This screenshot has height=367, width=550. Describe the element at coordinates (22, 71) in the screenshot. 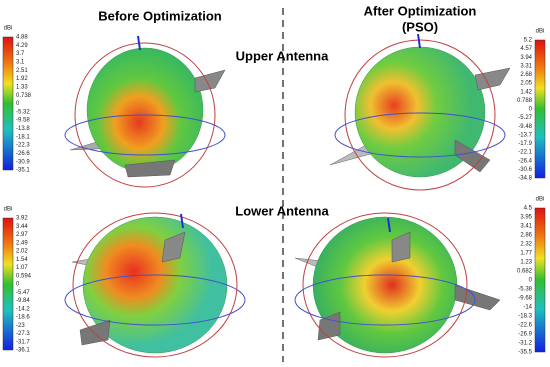

I see `colorbar-tick-label: 2.51` at that location.